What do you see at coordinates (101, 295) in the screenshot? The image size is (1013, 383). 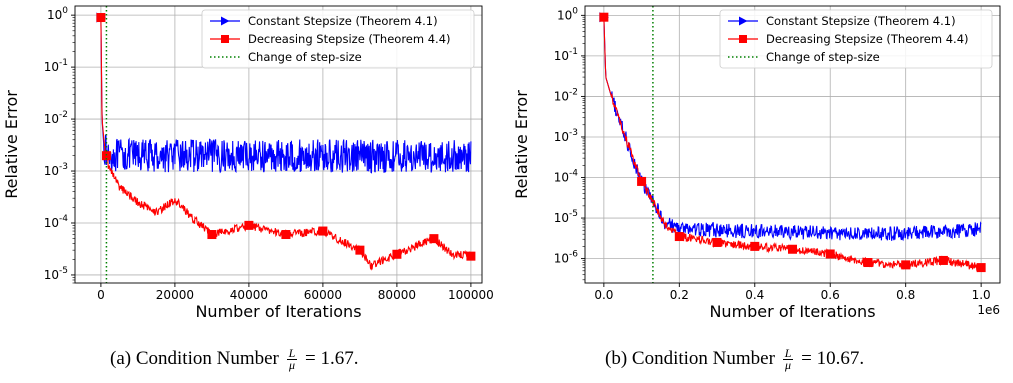 I see `x-tick-label: 0` at bounding box center [101, 295].